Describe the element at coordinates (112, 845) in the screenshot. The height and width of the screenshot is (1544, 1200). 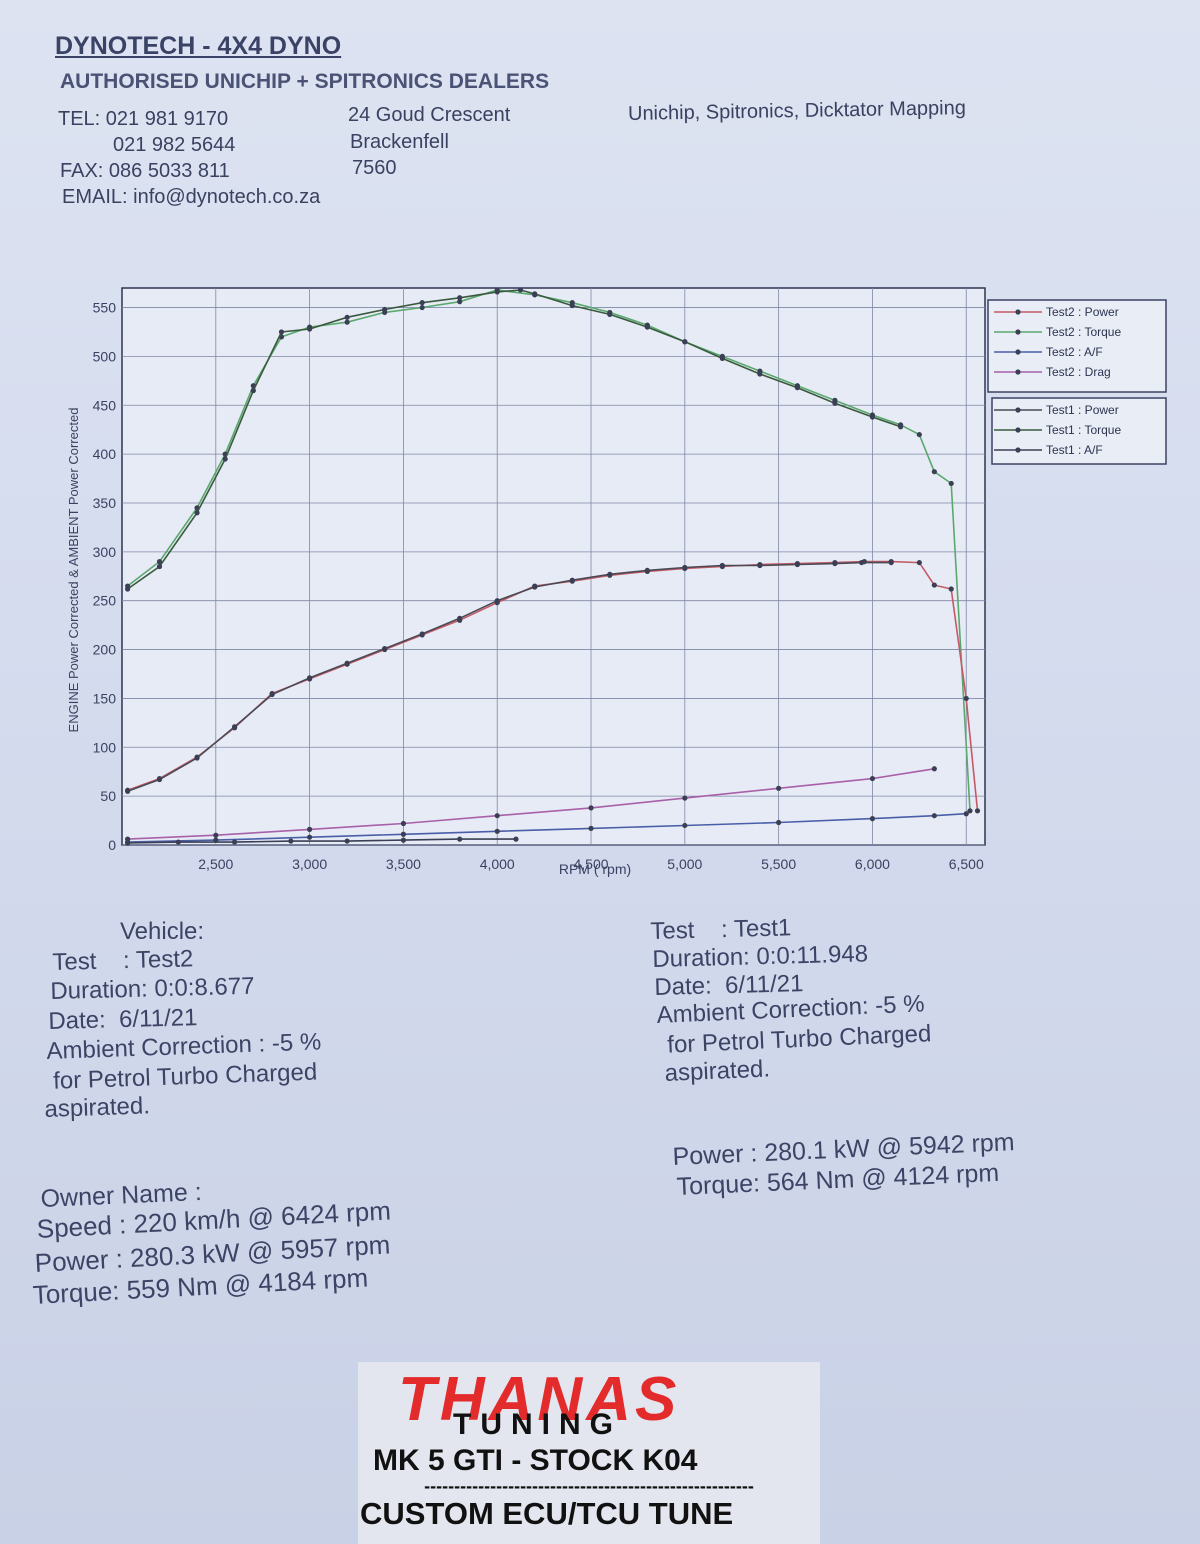
I see `y-tick-label: 0` at that location.